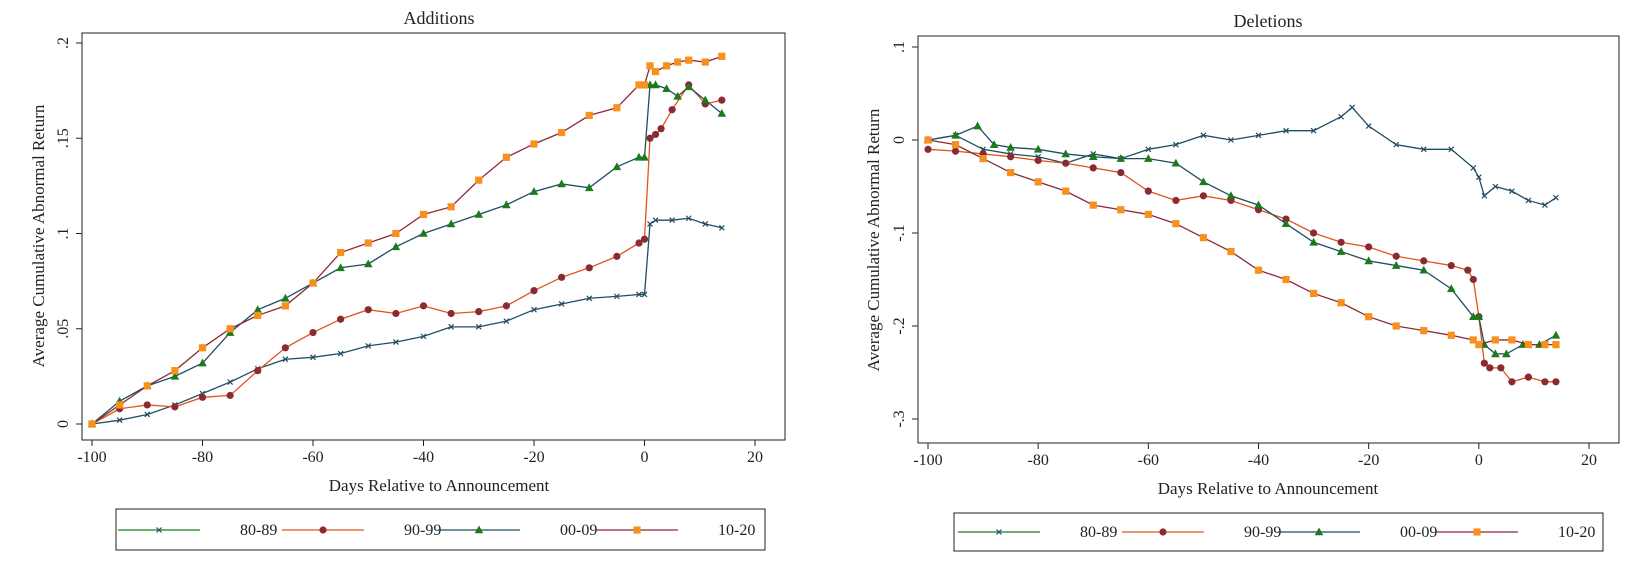 The height and width of the screenshot is (573, 1637). What do you see at coordinates (420, 453) in the screenshot?
I see `additions-x-ticks: -100 -80 -60 -40 -20 0 20` at bounding box center [420, 453].